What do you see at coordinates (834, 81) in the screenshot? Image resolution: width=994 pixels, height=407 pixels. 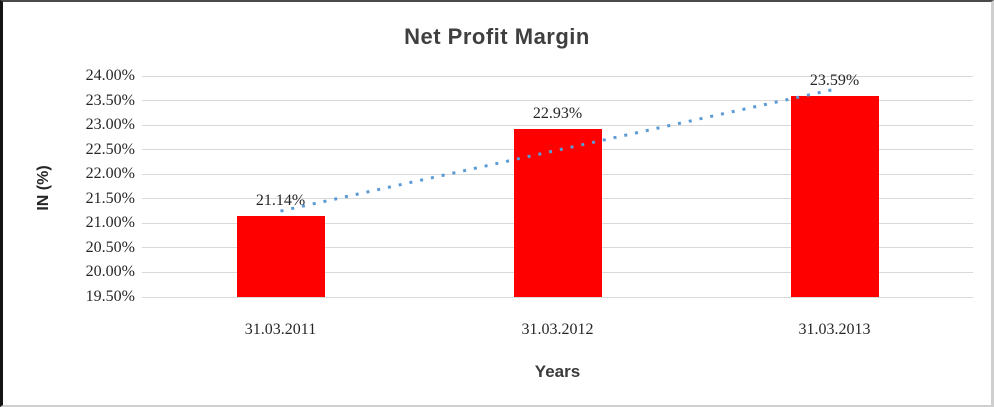 I see `bar-data-label: 23.59%` at bounding box center [834, 81].